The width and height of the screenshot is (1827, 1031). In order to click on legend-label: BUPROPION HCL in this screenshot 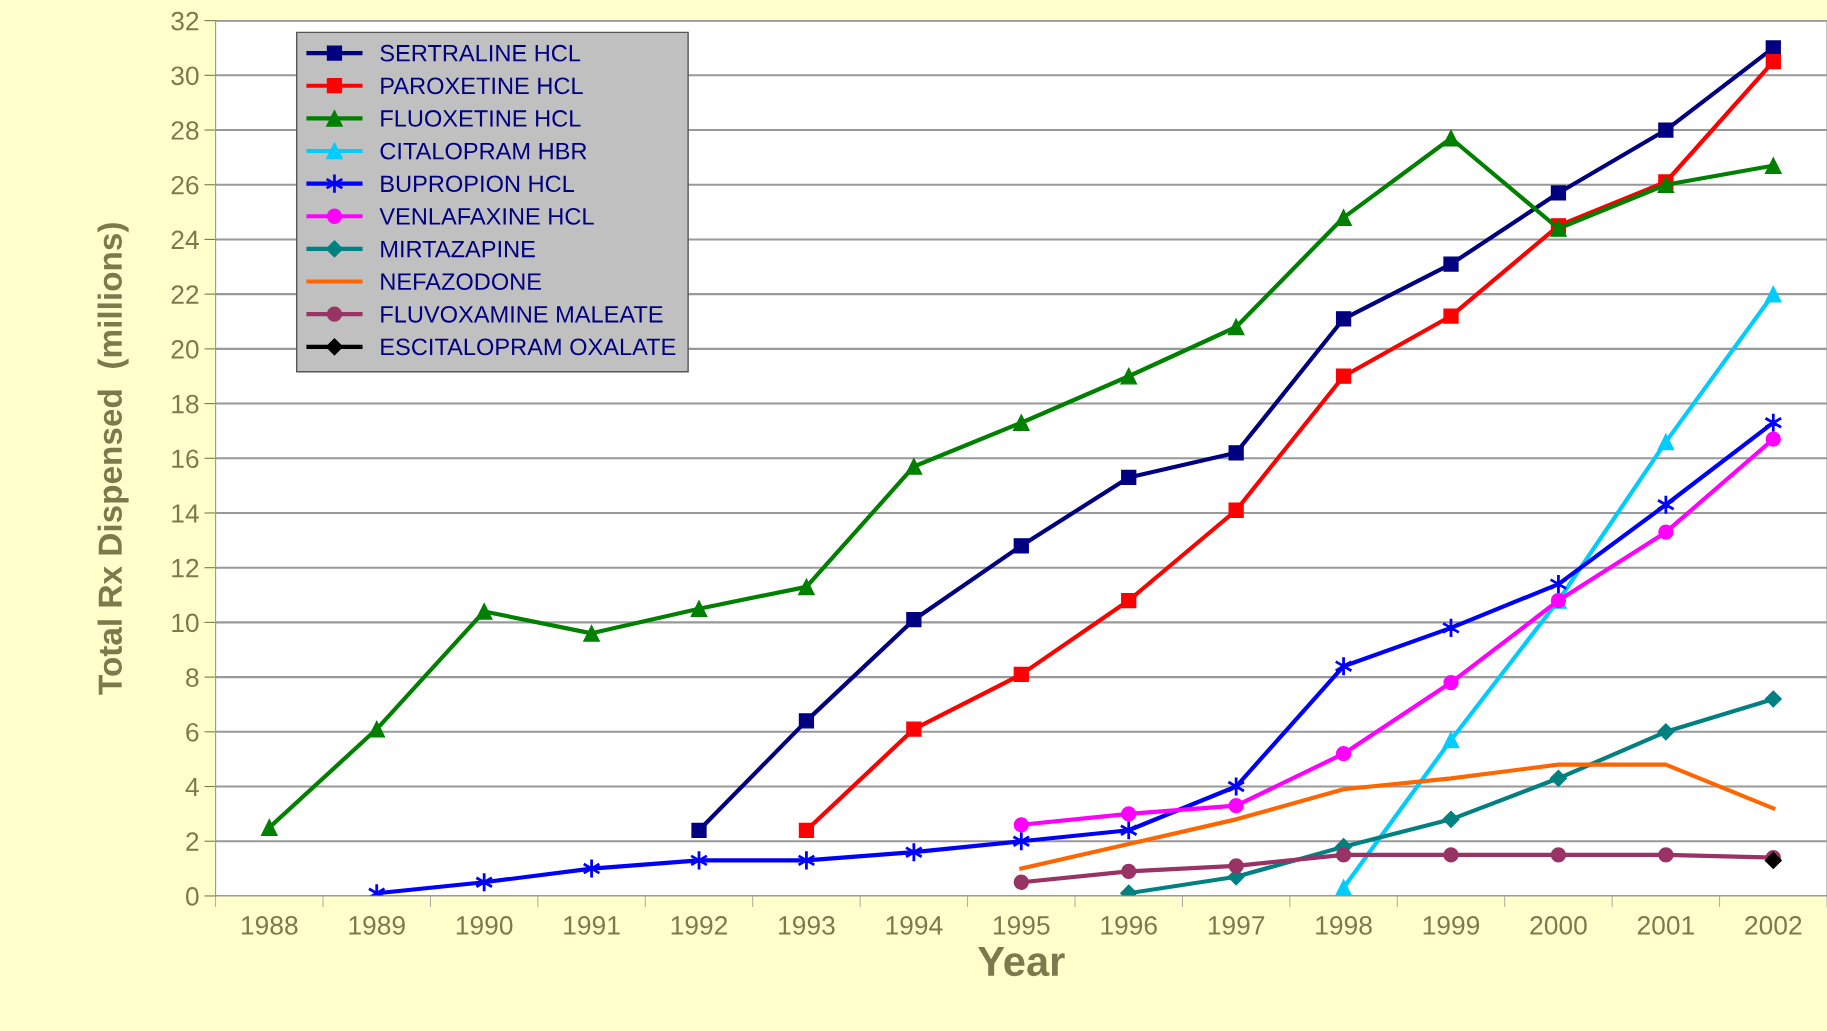, I will do `click(478, 184)`.